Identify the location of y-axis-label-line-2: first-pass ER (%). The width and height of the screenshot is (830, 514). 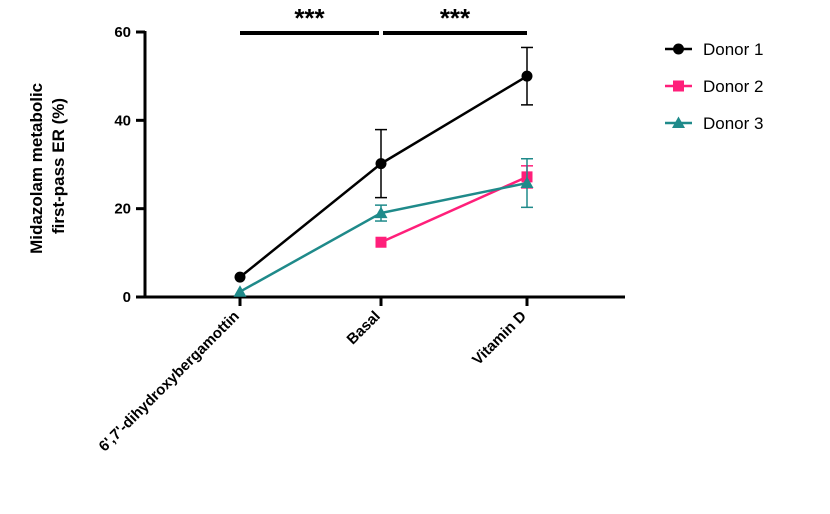
(58, 166).